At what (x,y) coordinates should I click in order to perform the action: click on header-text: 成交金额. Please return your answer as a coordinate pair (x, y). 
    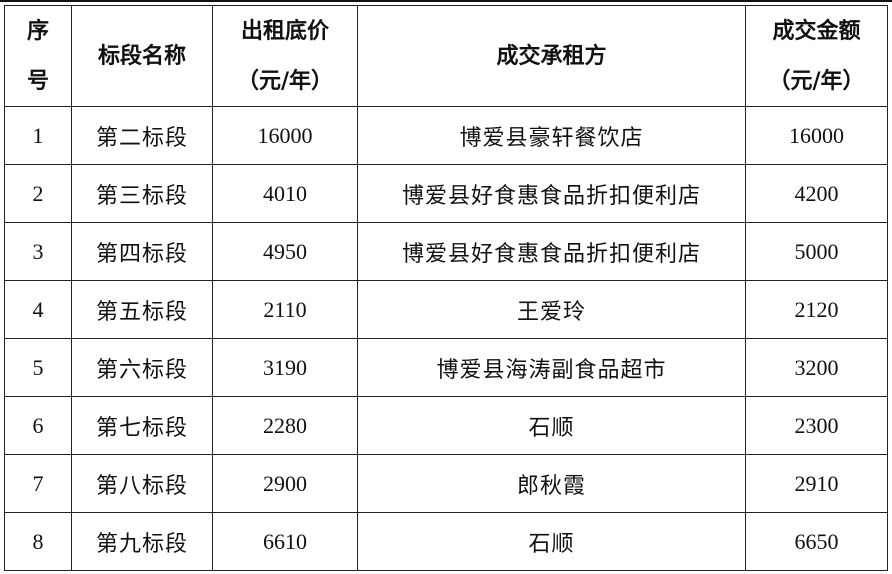
    Looking at the image, I should click on (816, 31).